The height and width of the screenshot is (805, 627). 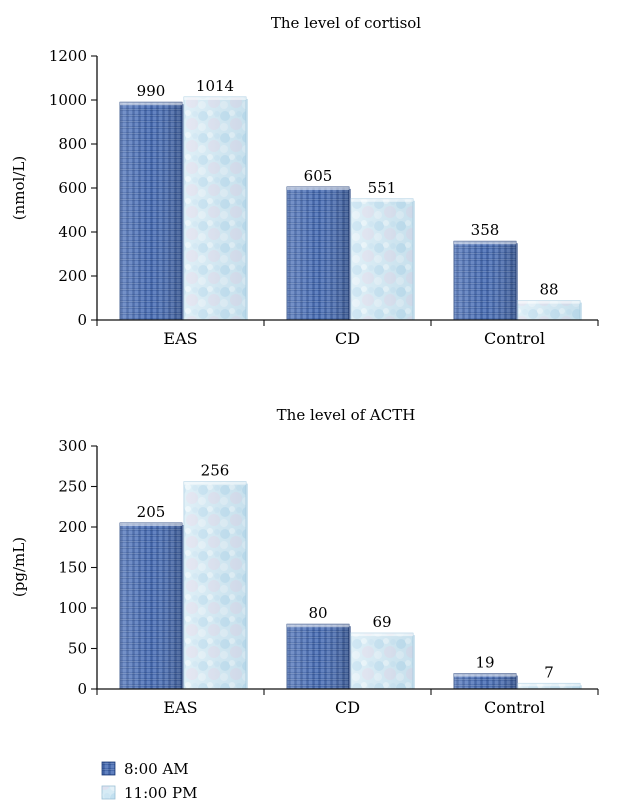 What do you see at coordinates (72, 144) in the screenshot?
I see `y-tick-label: 800` at bounding box center [72, 144].